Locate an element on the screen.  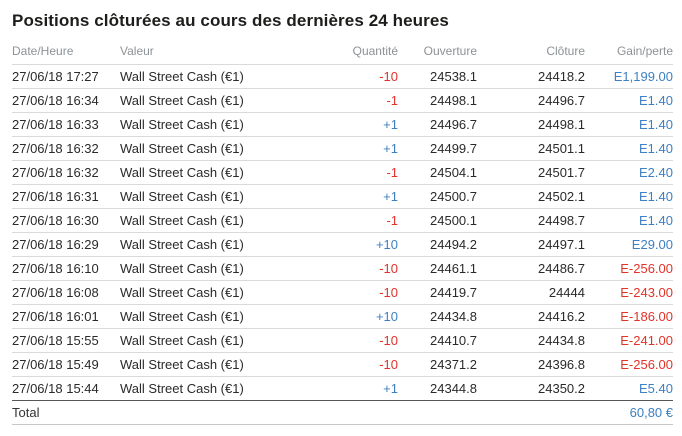
cell-gain: E-186.00 is located at coordinates (646, 316).